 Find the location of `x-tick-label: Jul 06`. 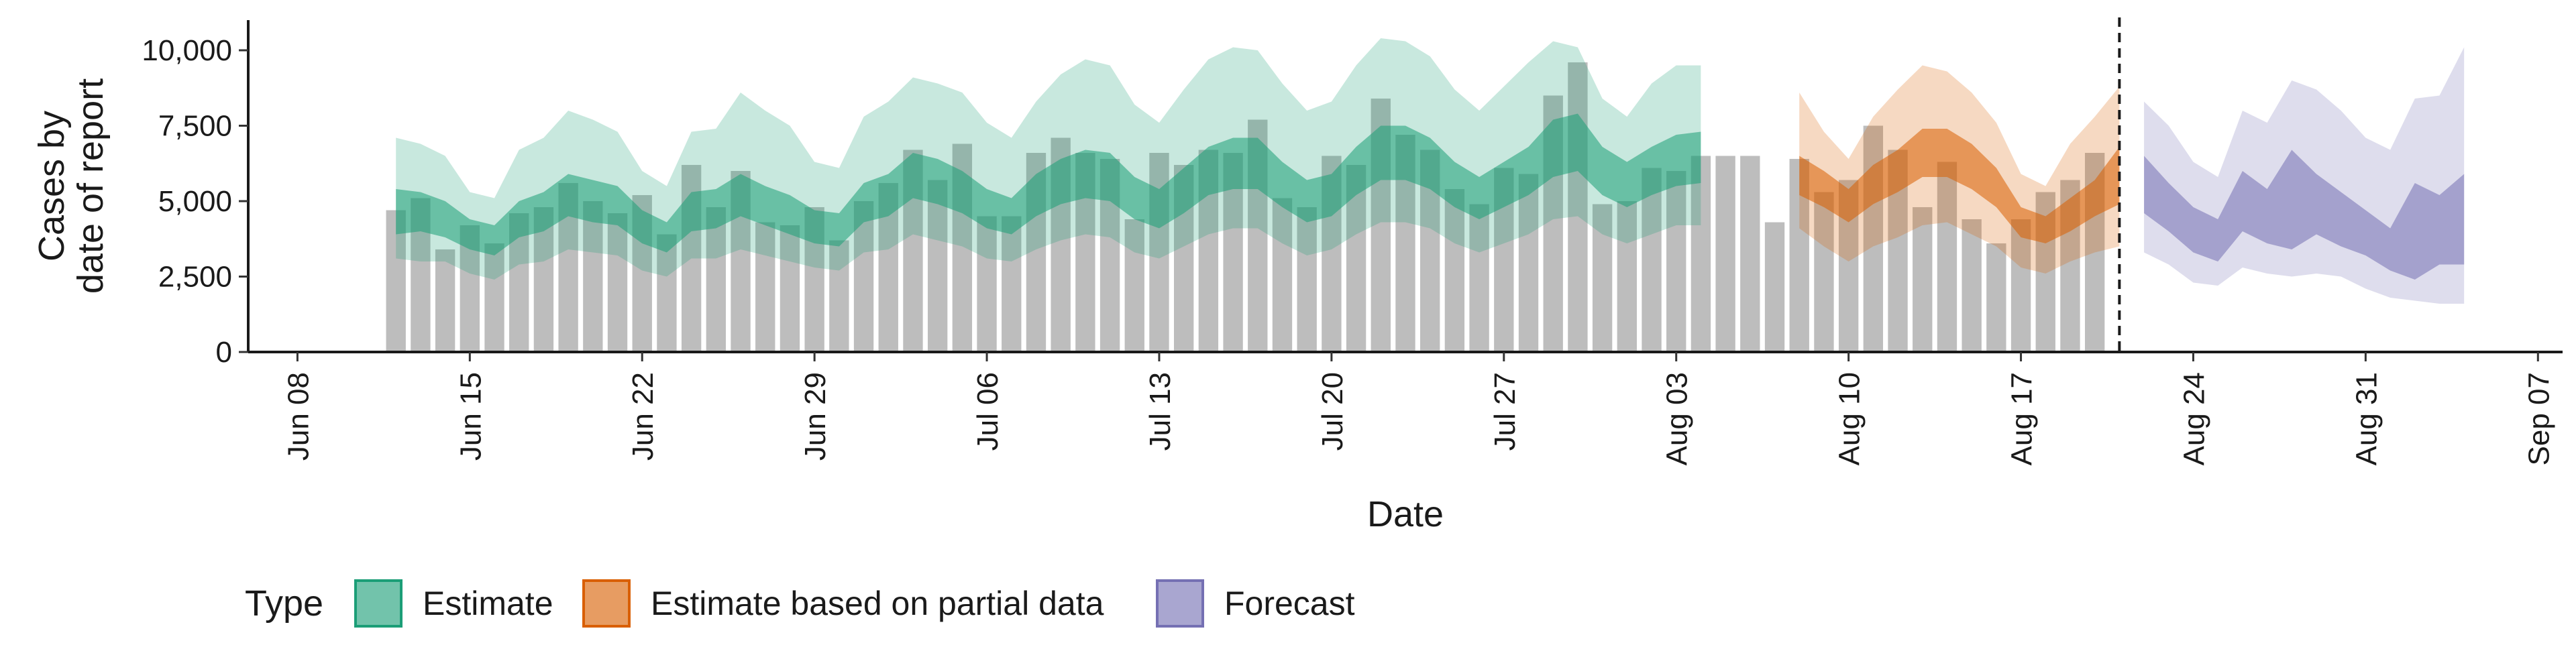

x-tick-label: Jul 06 is located at coordinates (987, 411).